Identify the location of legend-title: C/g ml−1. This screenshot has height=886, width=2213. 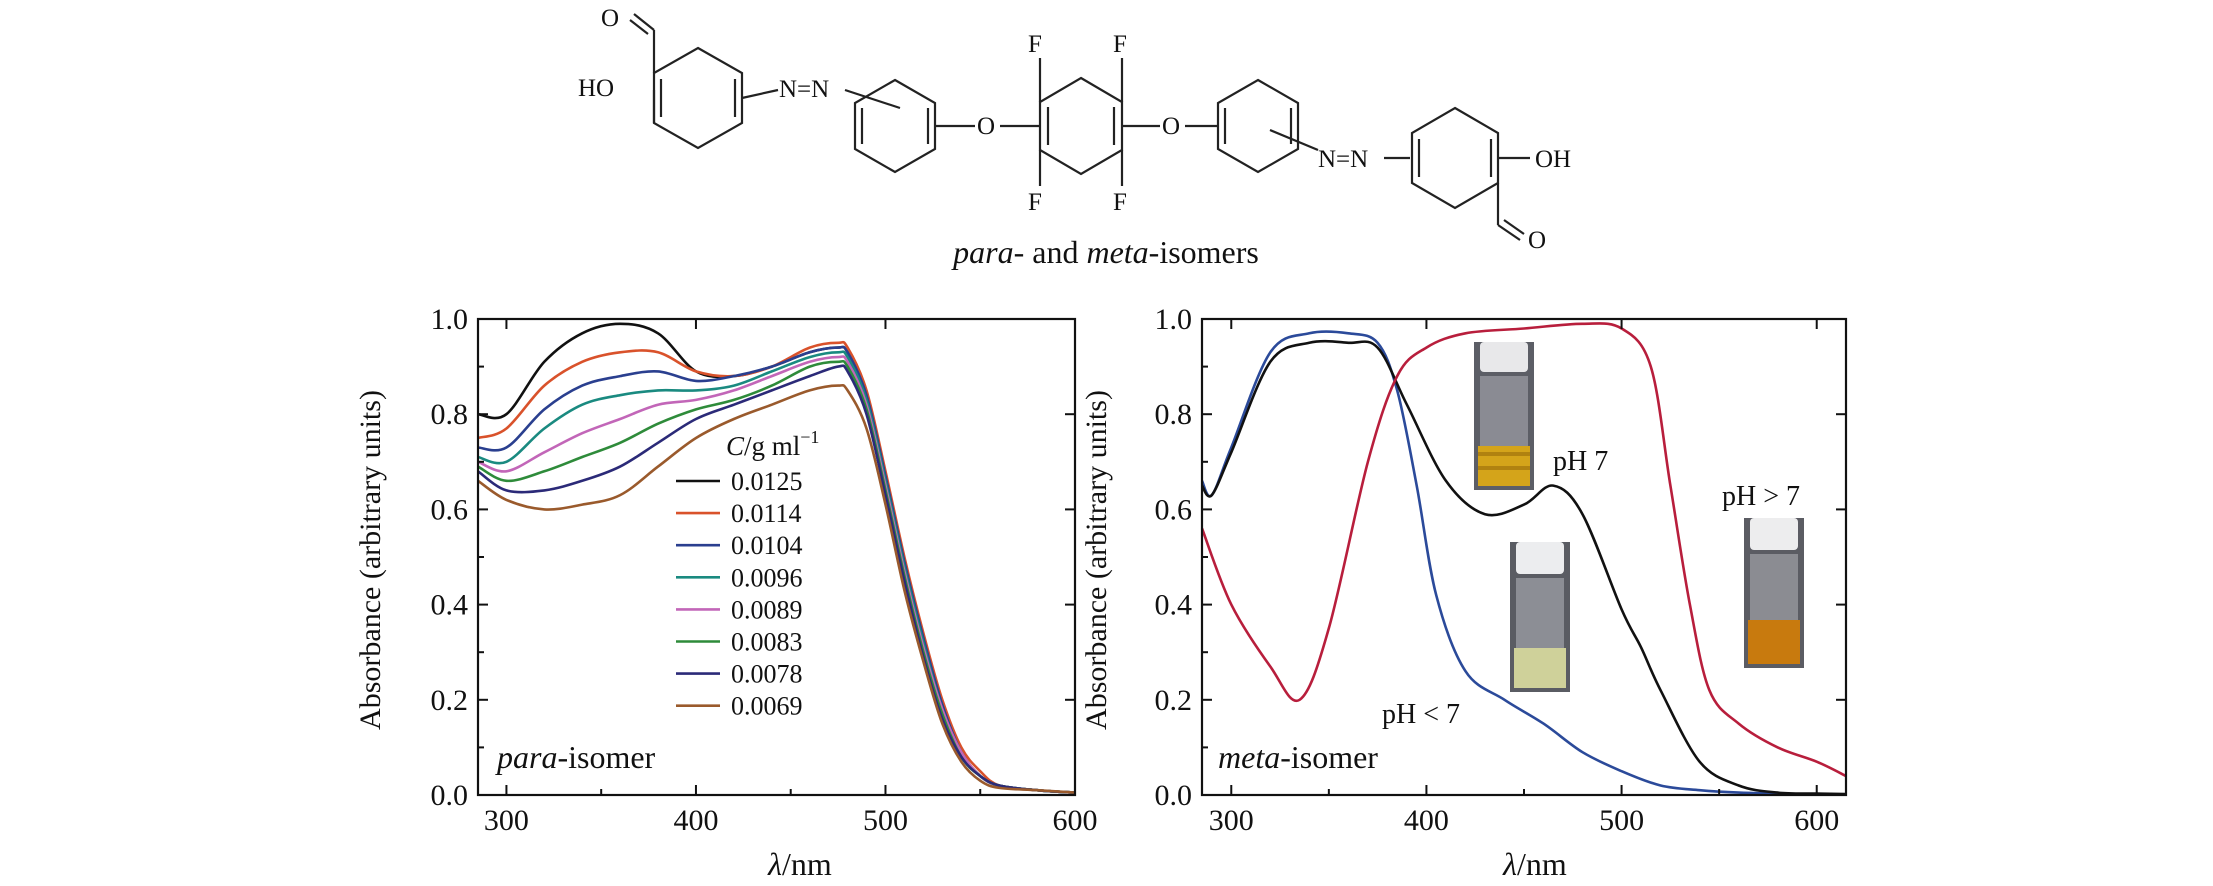
(772, 444).